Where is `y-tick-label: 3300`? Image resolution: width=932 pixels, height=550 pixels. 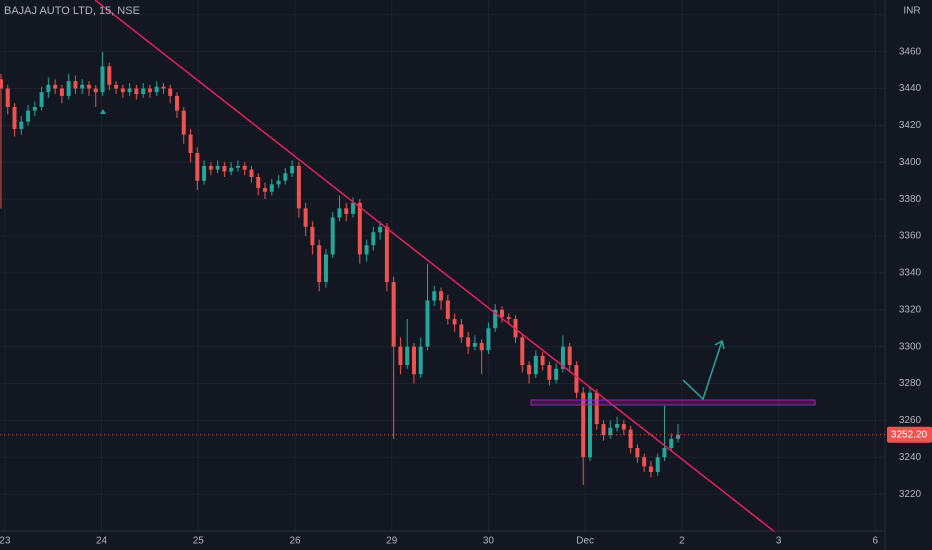
y-tick-label: 3300 is located at coordinates (910, 346).